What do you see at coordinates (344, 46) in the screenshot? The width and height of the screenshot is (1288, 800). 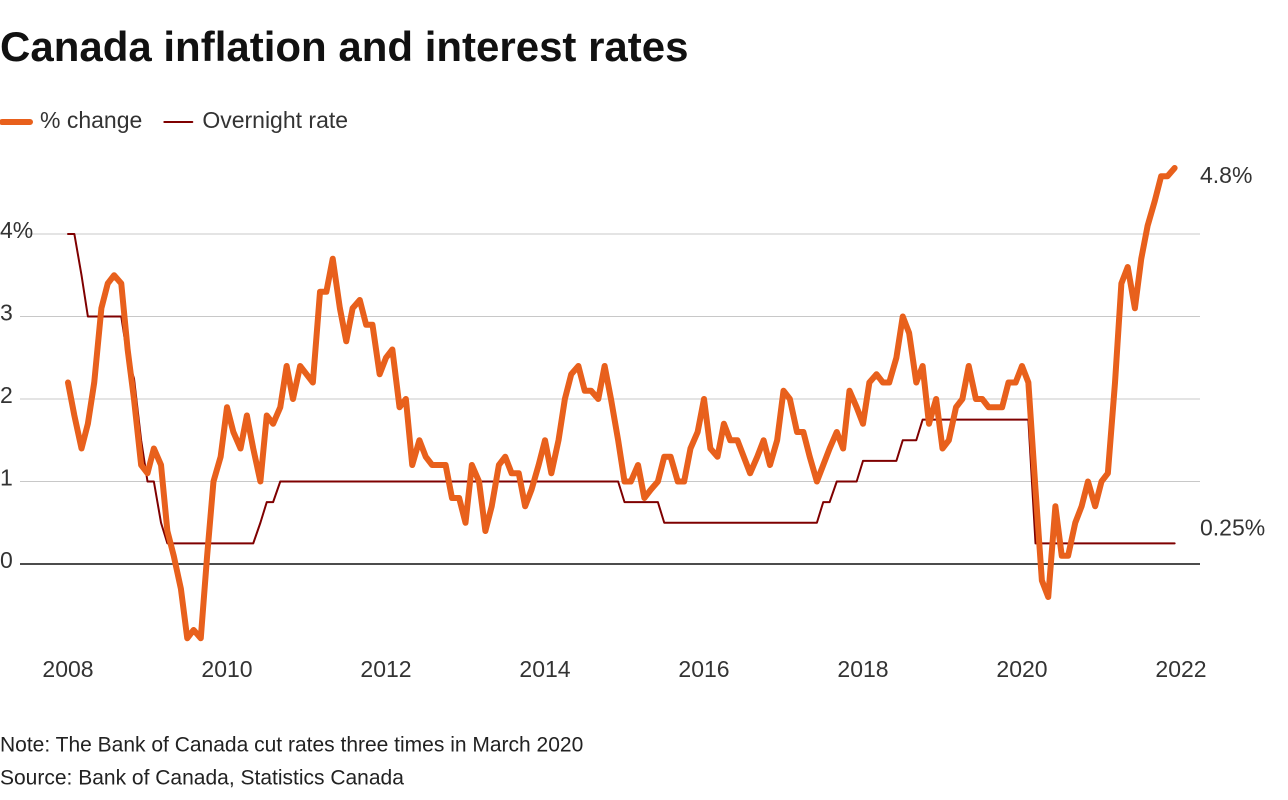 I see `chart-title: Canada inflation and interest rates` at bounding box center [344, 46].